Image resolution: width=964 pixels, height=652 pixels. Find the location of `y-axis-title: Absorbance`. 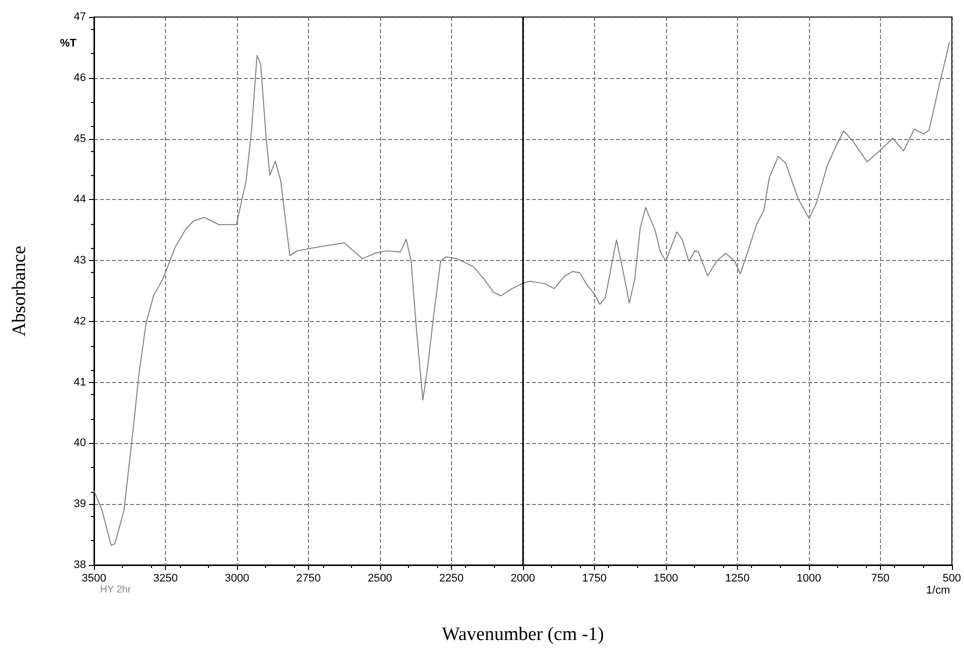

y-axis-title: Absorbance is located at coordinates (19, 291).